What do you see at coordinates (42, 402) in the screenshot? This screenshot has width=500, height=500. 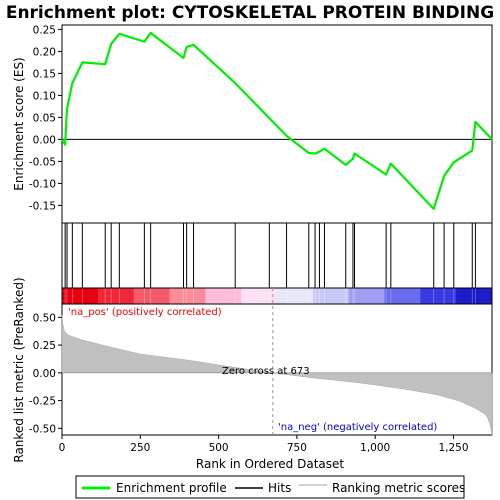 I see `metric-y-tick-label: -0.25` at bounding box center [42, 402].